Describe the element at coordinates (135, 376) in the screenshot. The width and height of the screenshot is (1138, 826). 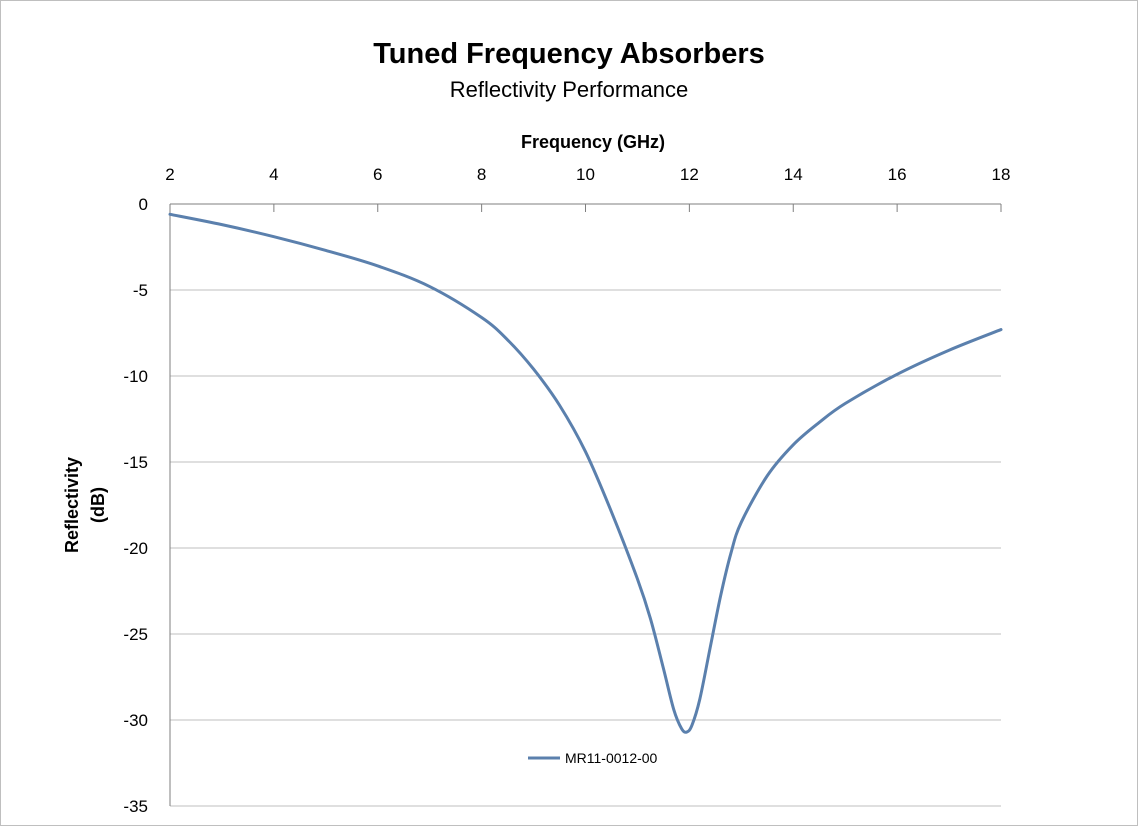
I see `y-tick-label: -10` at that location.